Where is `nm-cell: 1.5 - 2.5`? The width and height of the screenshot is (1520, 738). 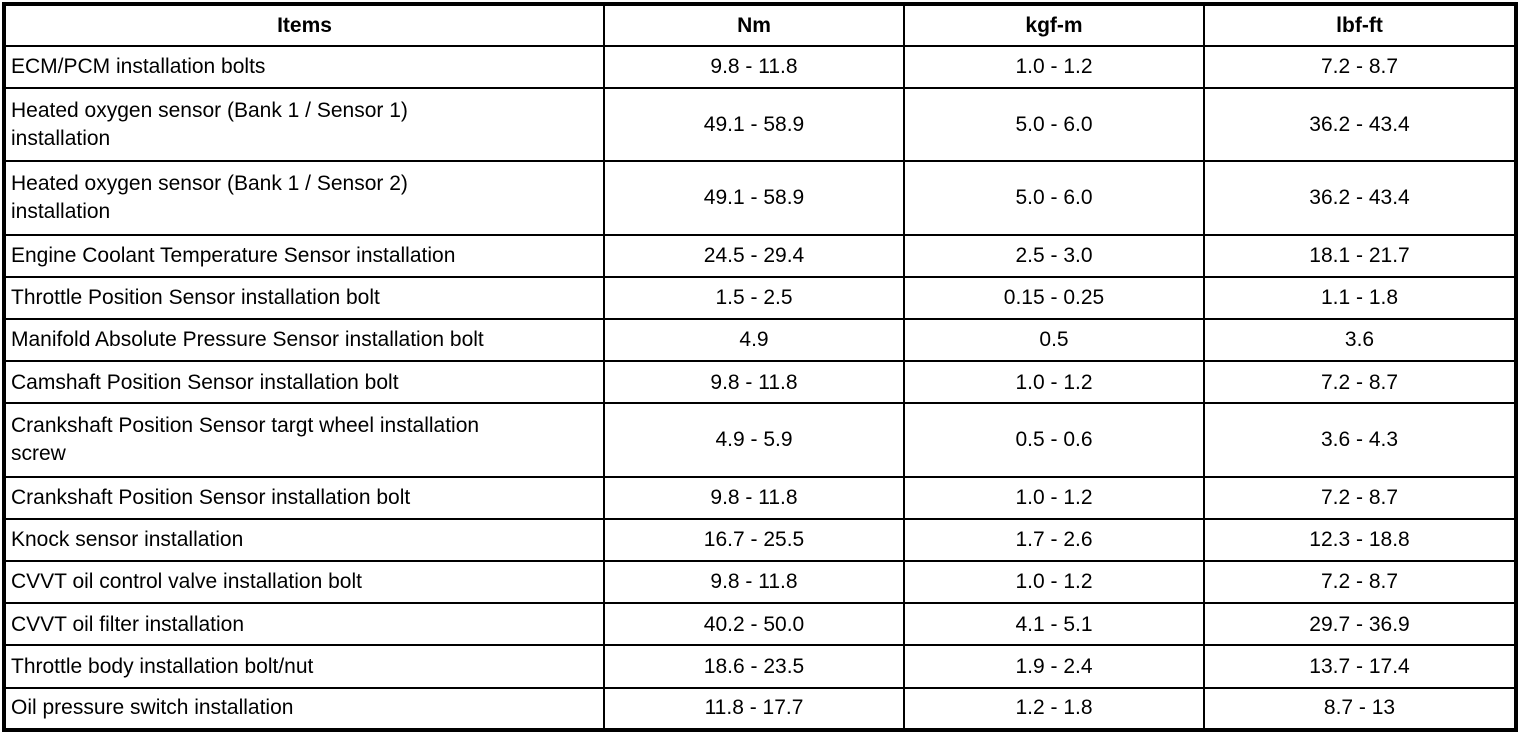 nm-cell: 1.5 - 2.5 is located at coordinates (754, 298).